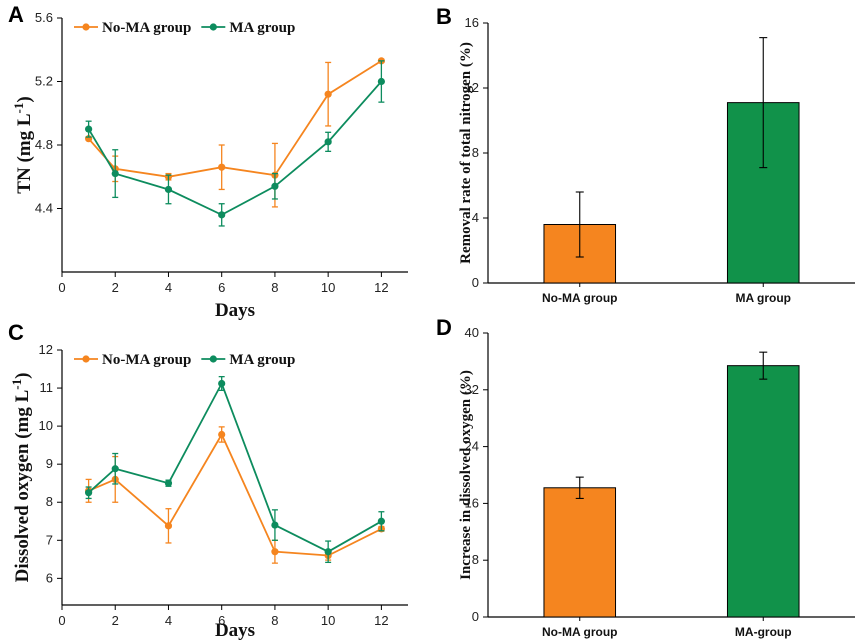 The image size is (865, 643). I want to click on panel-label: B, so click(444, 16).